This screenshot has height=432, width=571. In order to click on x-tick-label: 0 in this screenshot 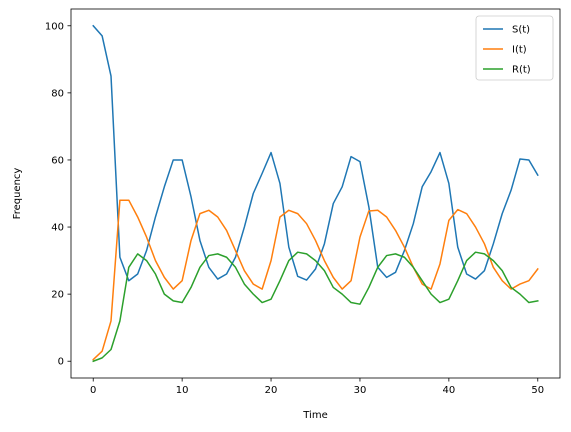, I will do `click(93, 390)`.